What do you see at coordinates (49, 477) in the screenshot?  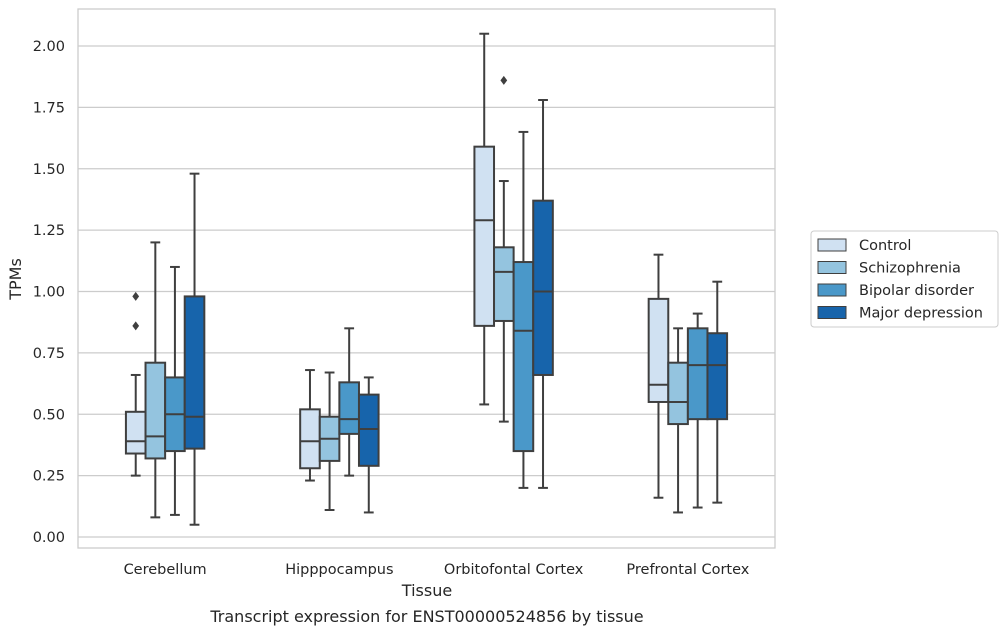 I see `y-tick-label: 0.25` at bounding box center [49, 477].